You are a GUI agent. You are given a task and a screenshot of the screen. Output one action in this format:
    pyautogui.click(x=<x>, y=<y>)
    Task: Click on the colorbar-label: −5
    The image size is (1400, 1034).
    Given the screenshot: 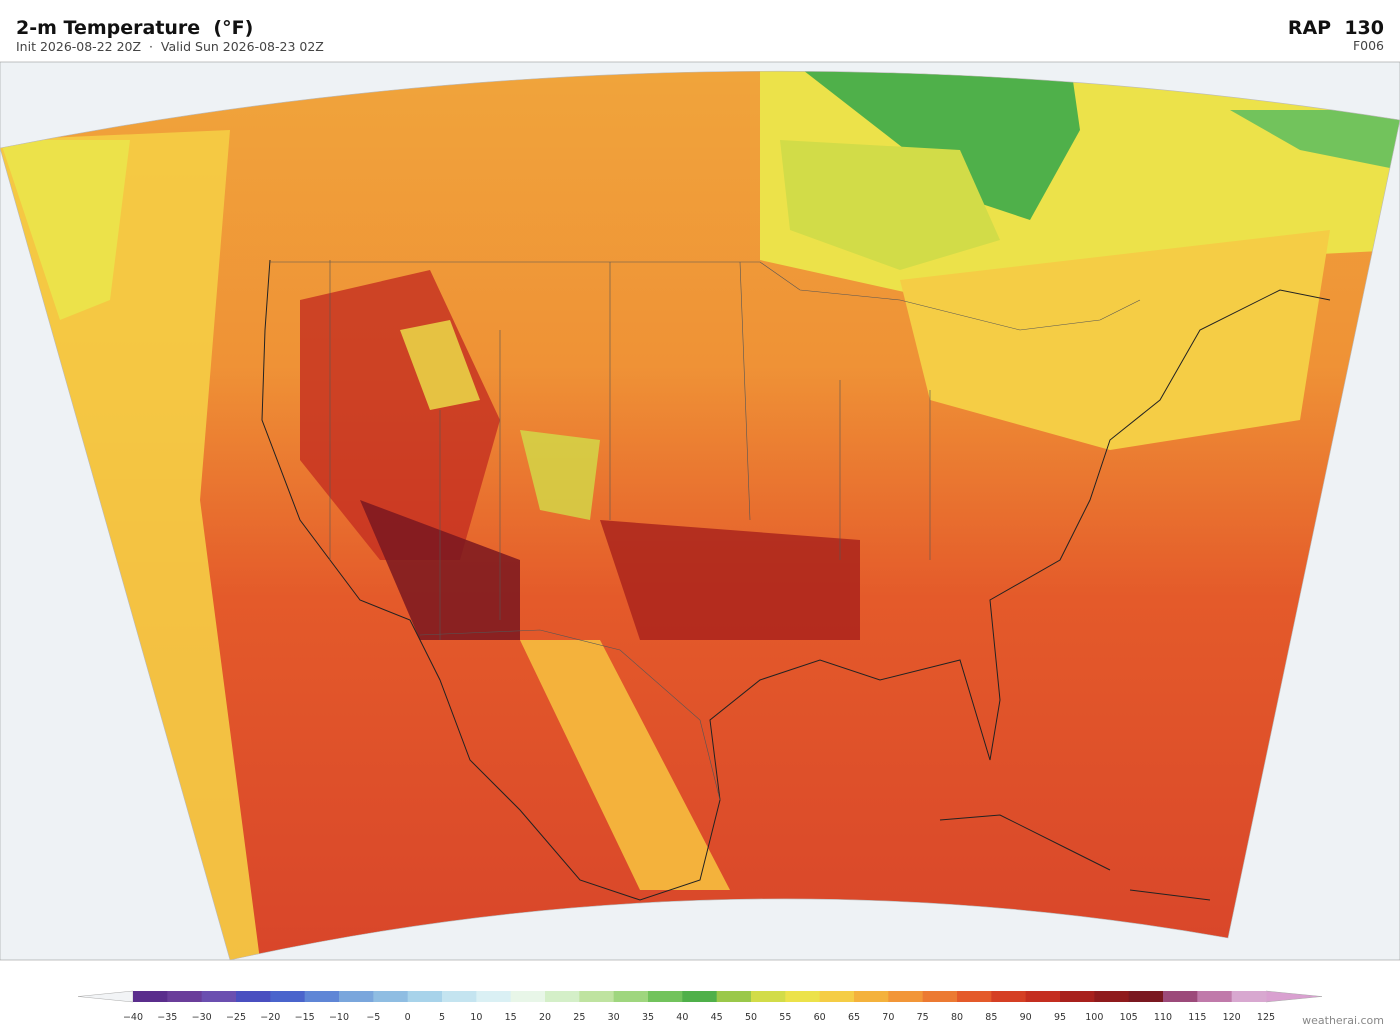 What is the action you would take?
    pyautogui.click(x=373, y=1017)
    